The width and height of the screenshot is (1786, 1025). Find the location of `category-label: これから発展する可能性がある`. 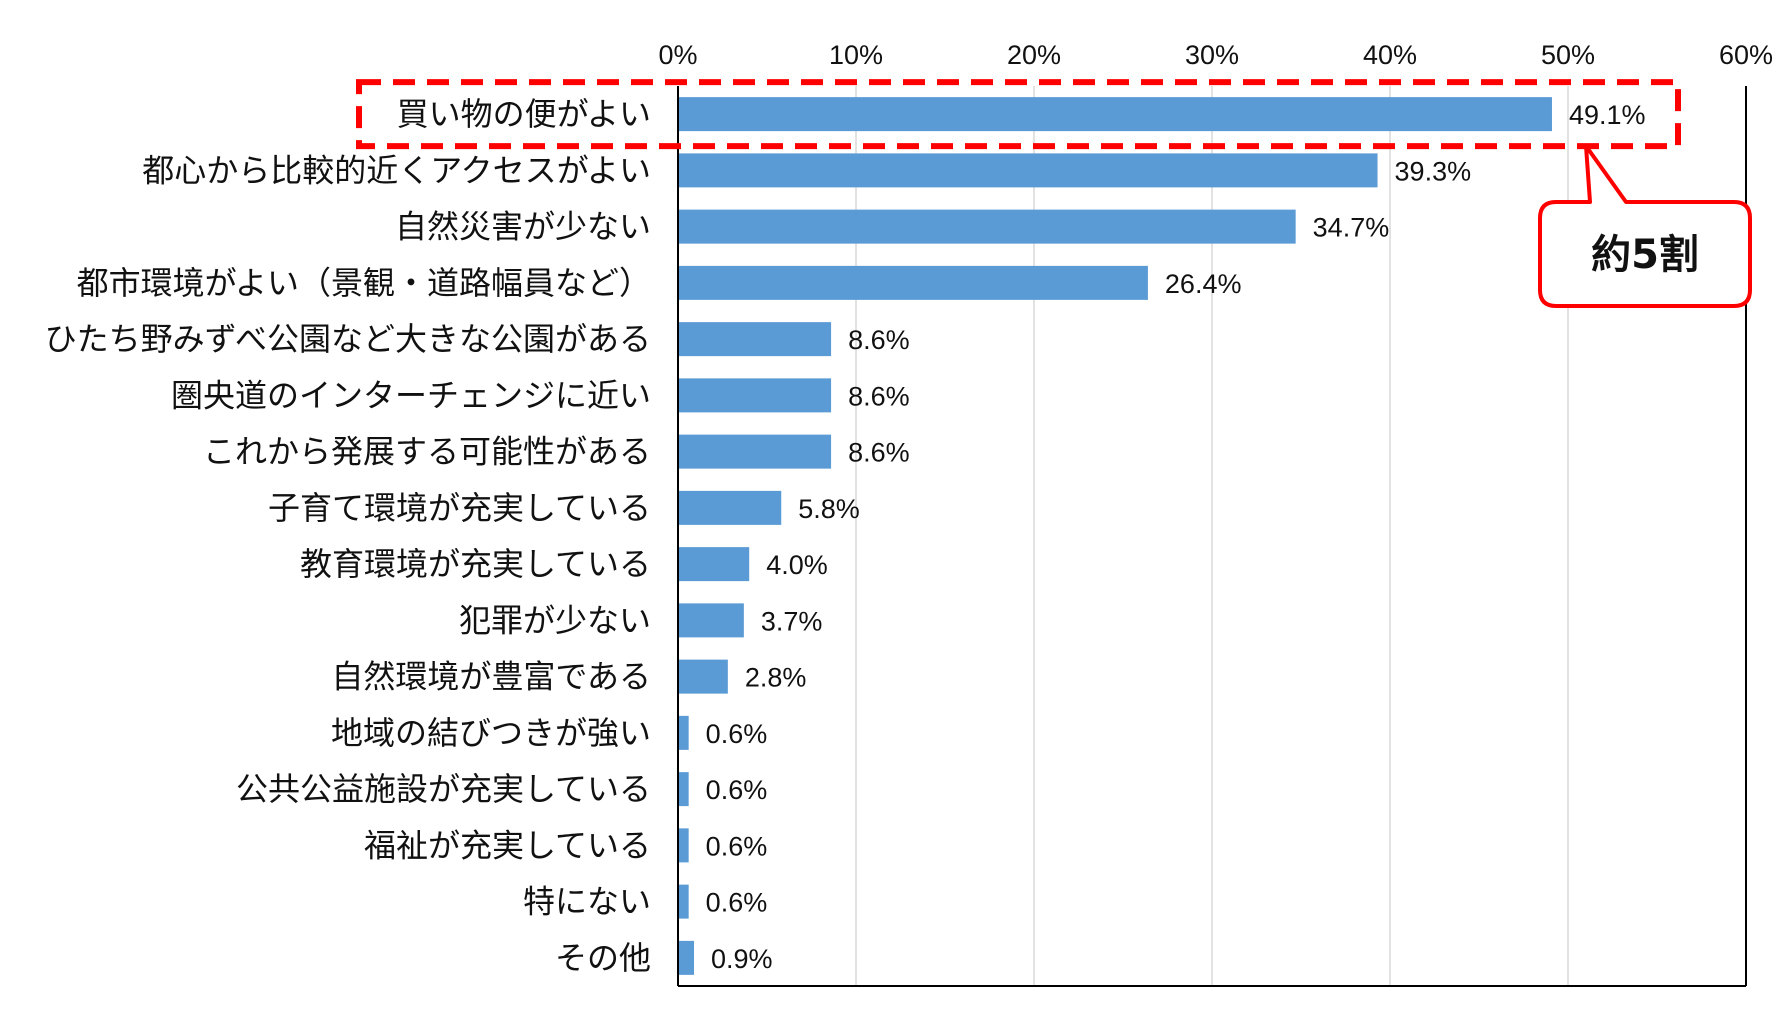

category-label: これから発展する可能性がある is located at coordinates (427, 452).